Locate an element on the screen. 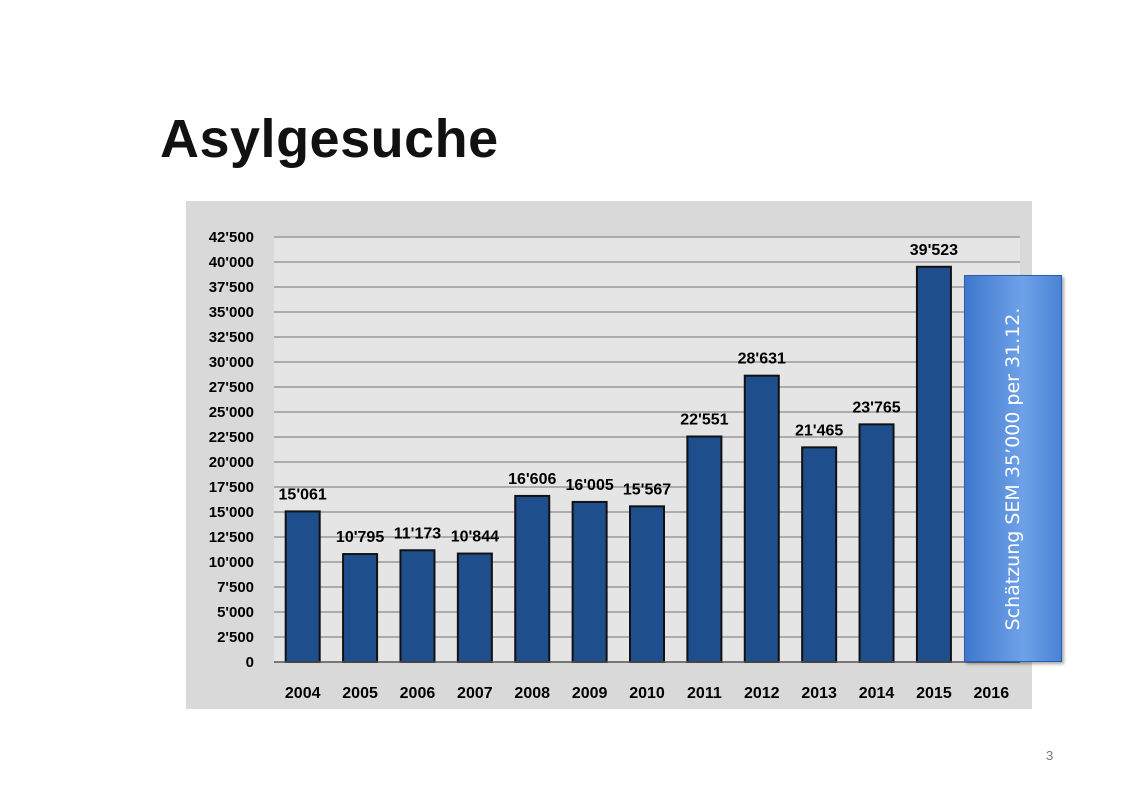 This screenshot has height=793, width=1122. y-tick-label: 0 is located at coordinates (250, 662).